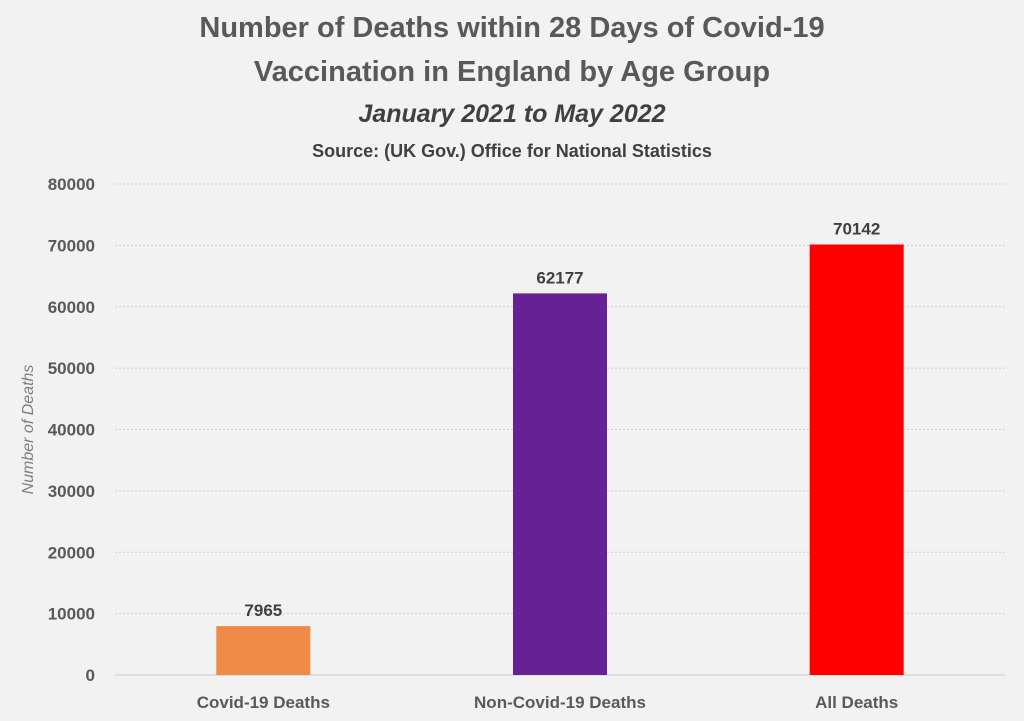 The width and height of the screenshot is (1024, 721). I want to click on y-tick-label: 60000, so click(71, 307).